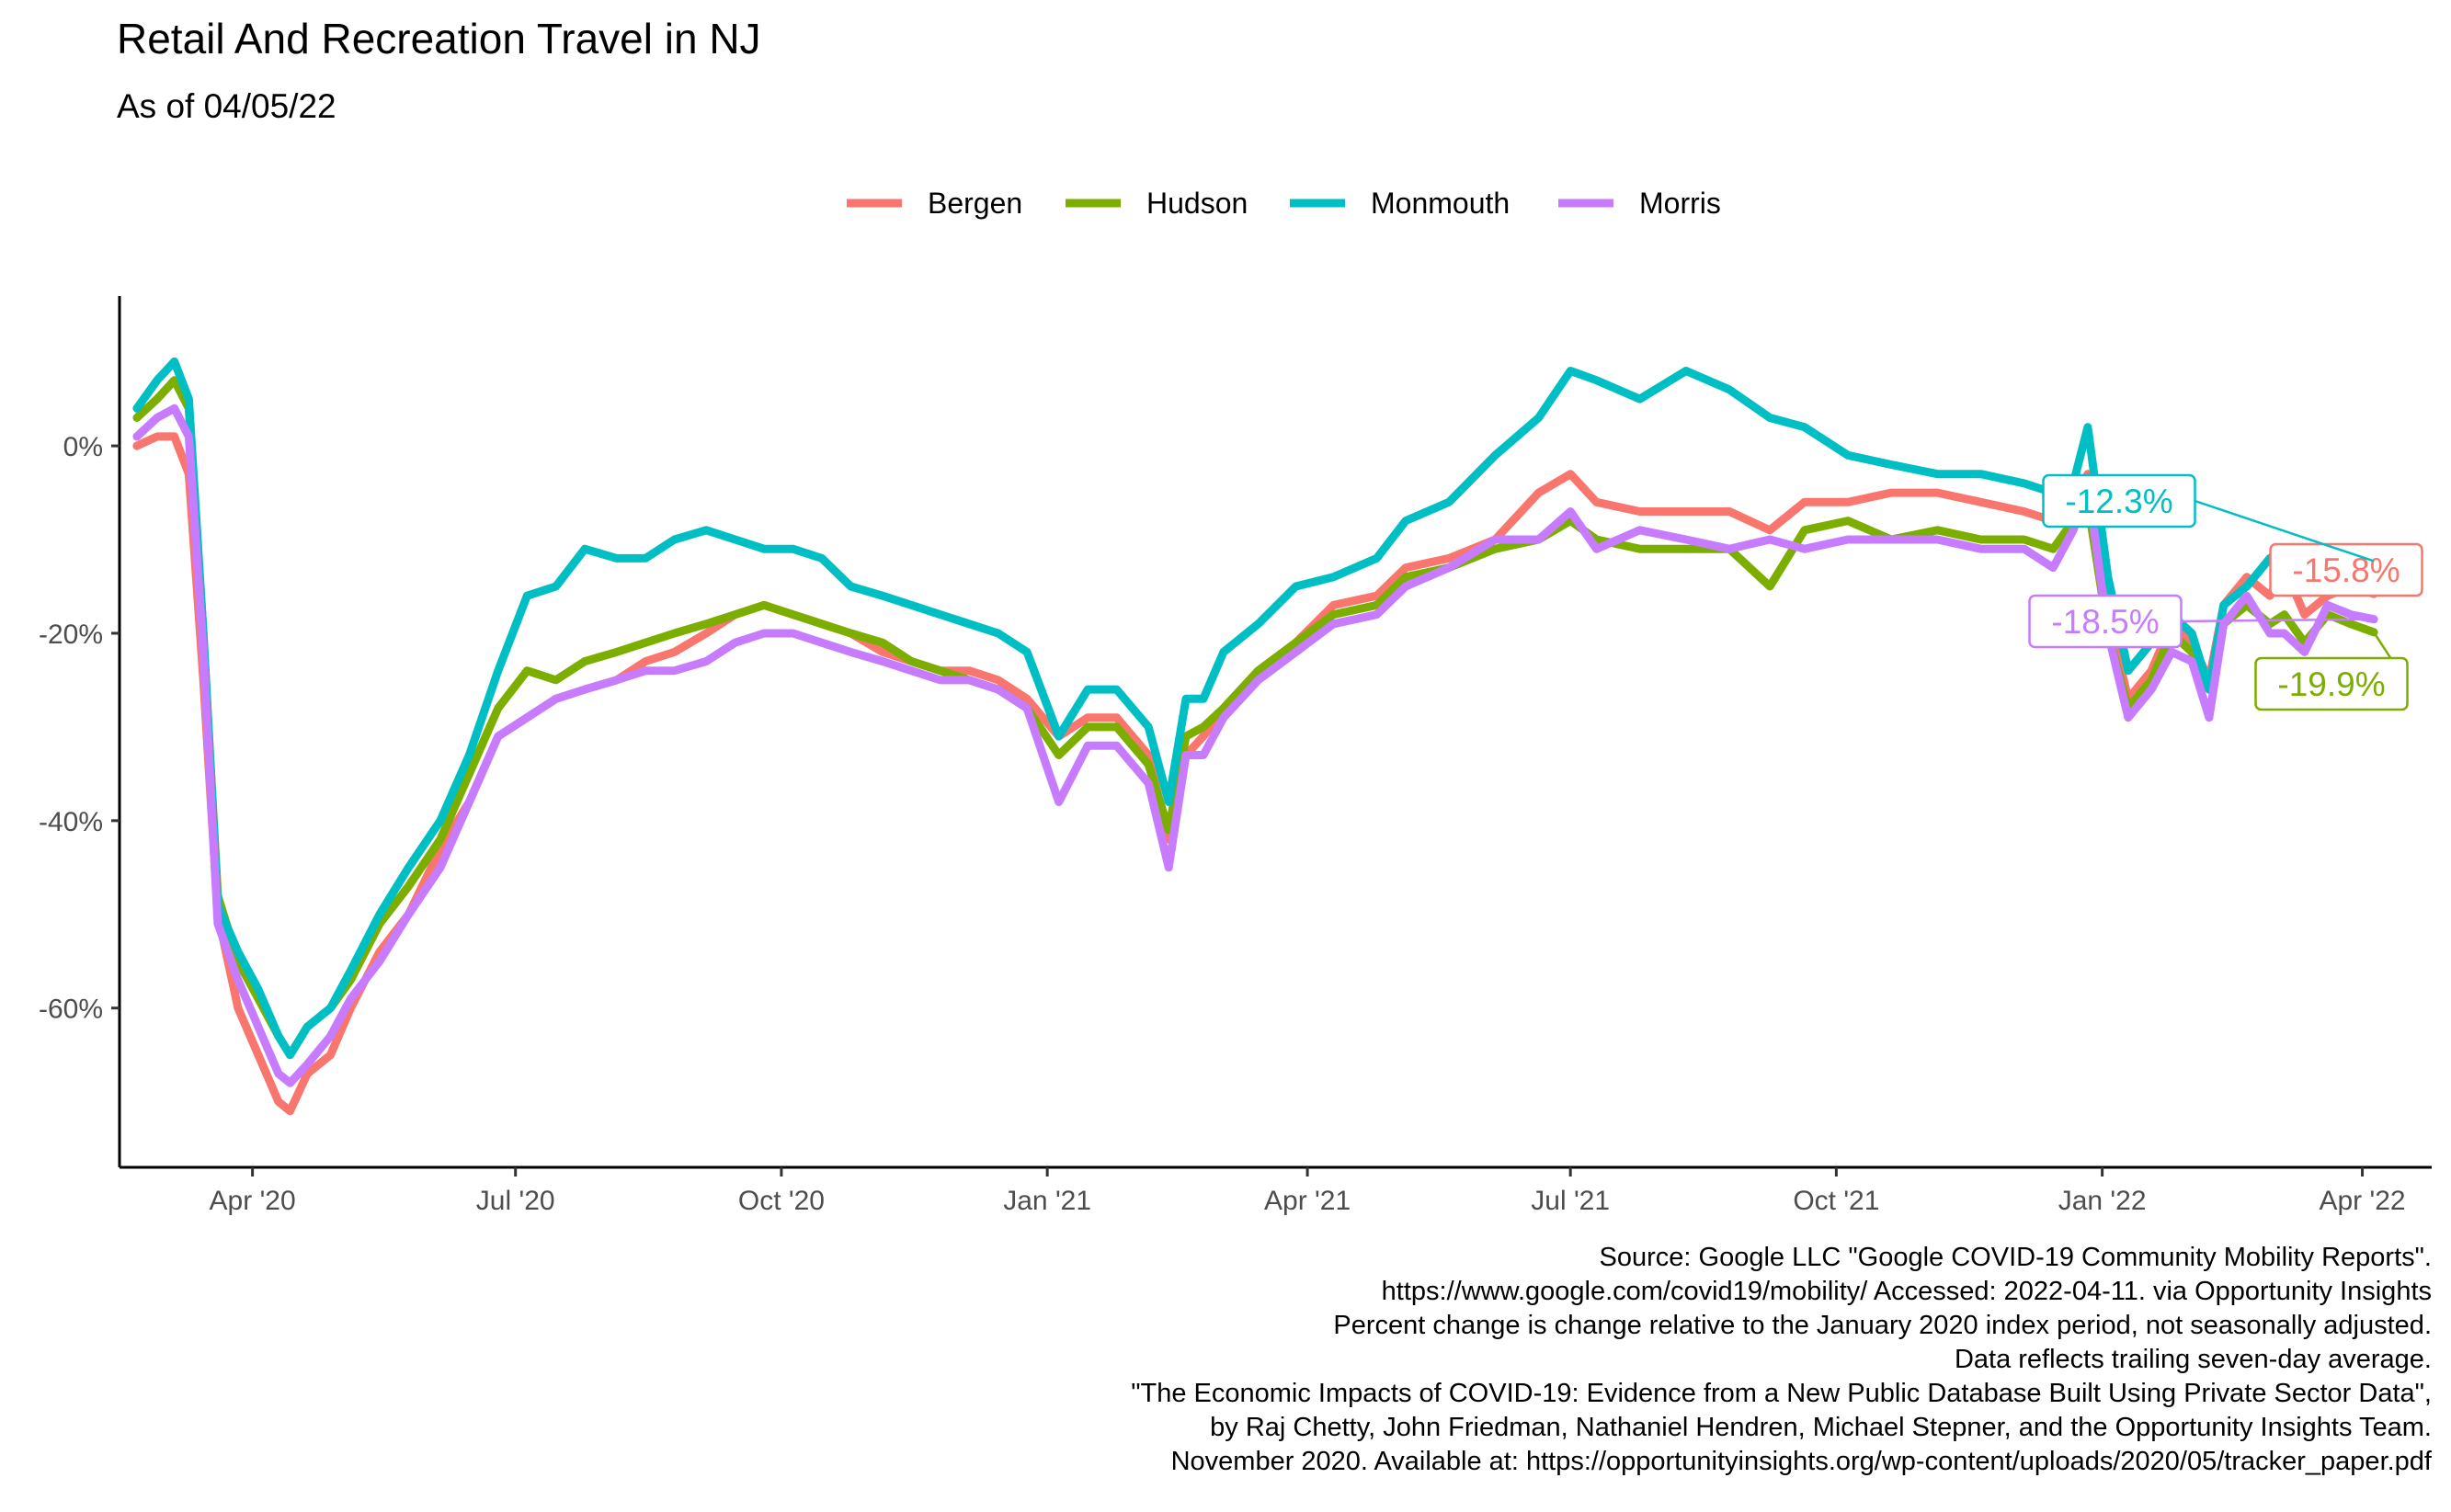  What do you see at coordinates (83, 447) in the screenshot?
I see `y-tick-label: 0%` at bounding box center [83, 447].